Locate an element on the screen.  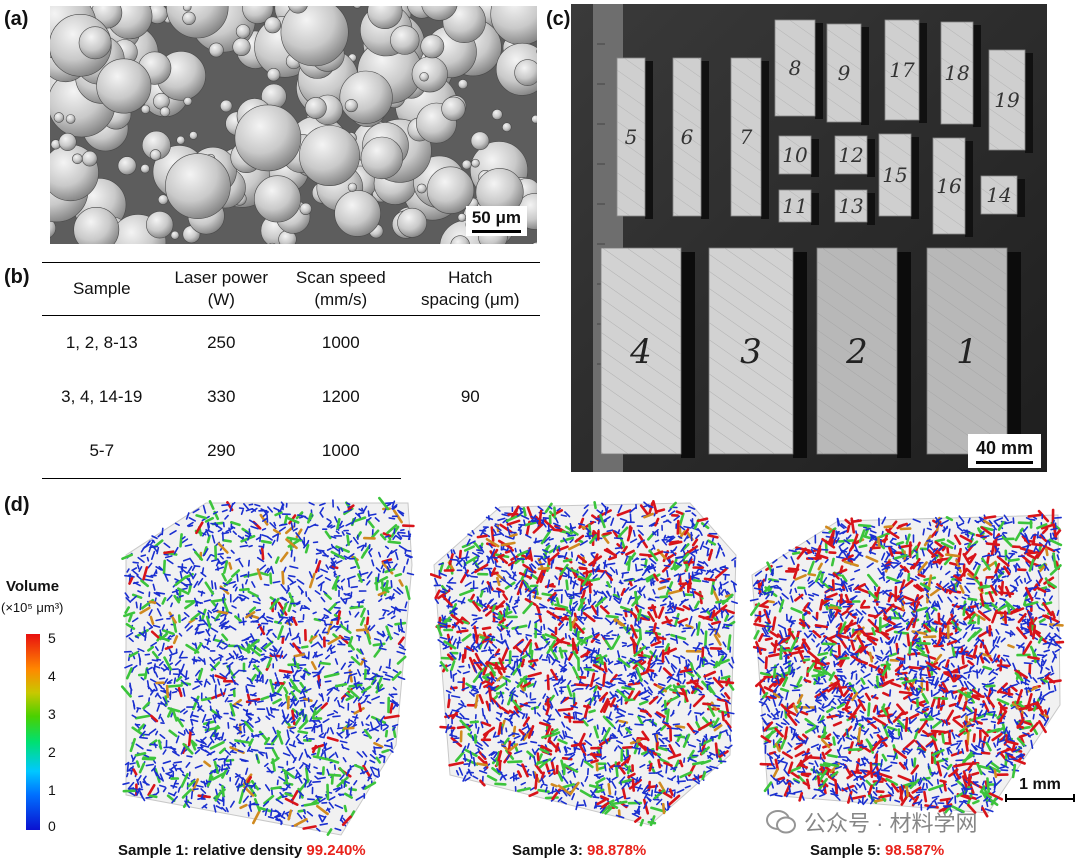
small-specimen: 11 is located at coordinates (798, 207).